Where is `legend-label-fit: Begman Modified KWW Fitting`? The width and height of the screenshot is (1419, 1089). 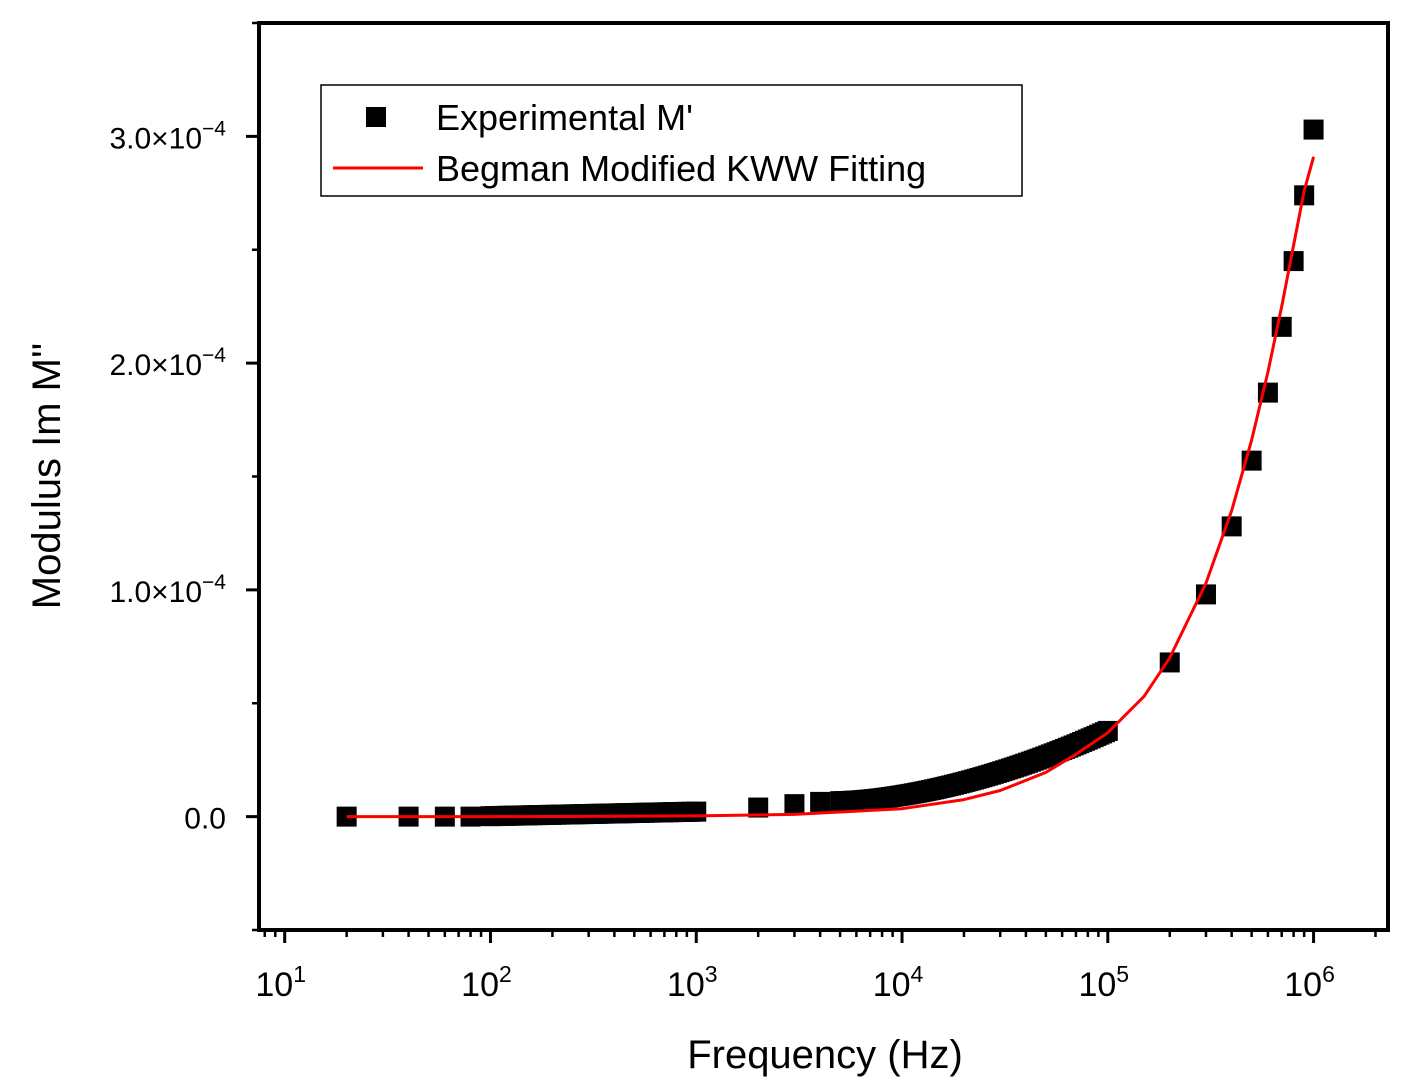 legend-label-fit: Begman Modified KWW Fitting is located at coordinates (681, 168).